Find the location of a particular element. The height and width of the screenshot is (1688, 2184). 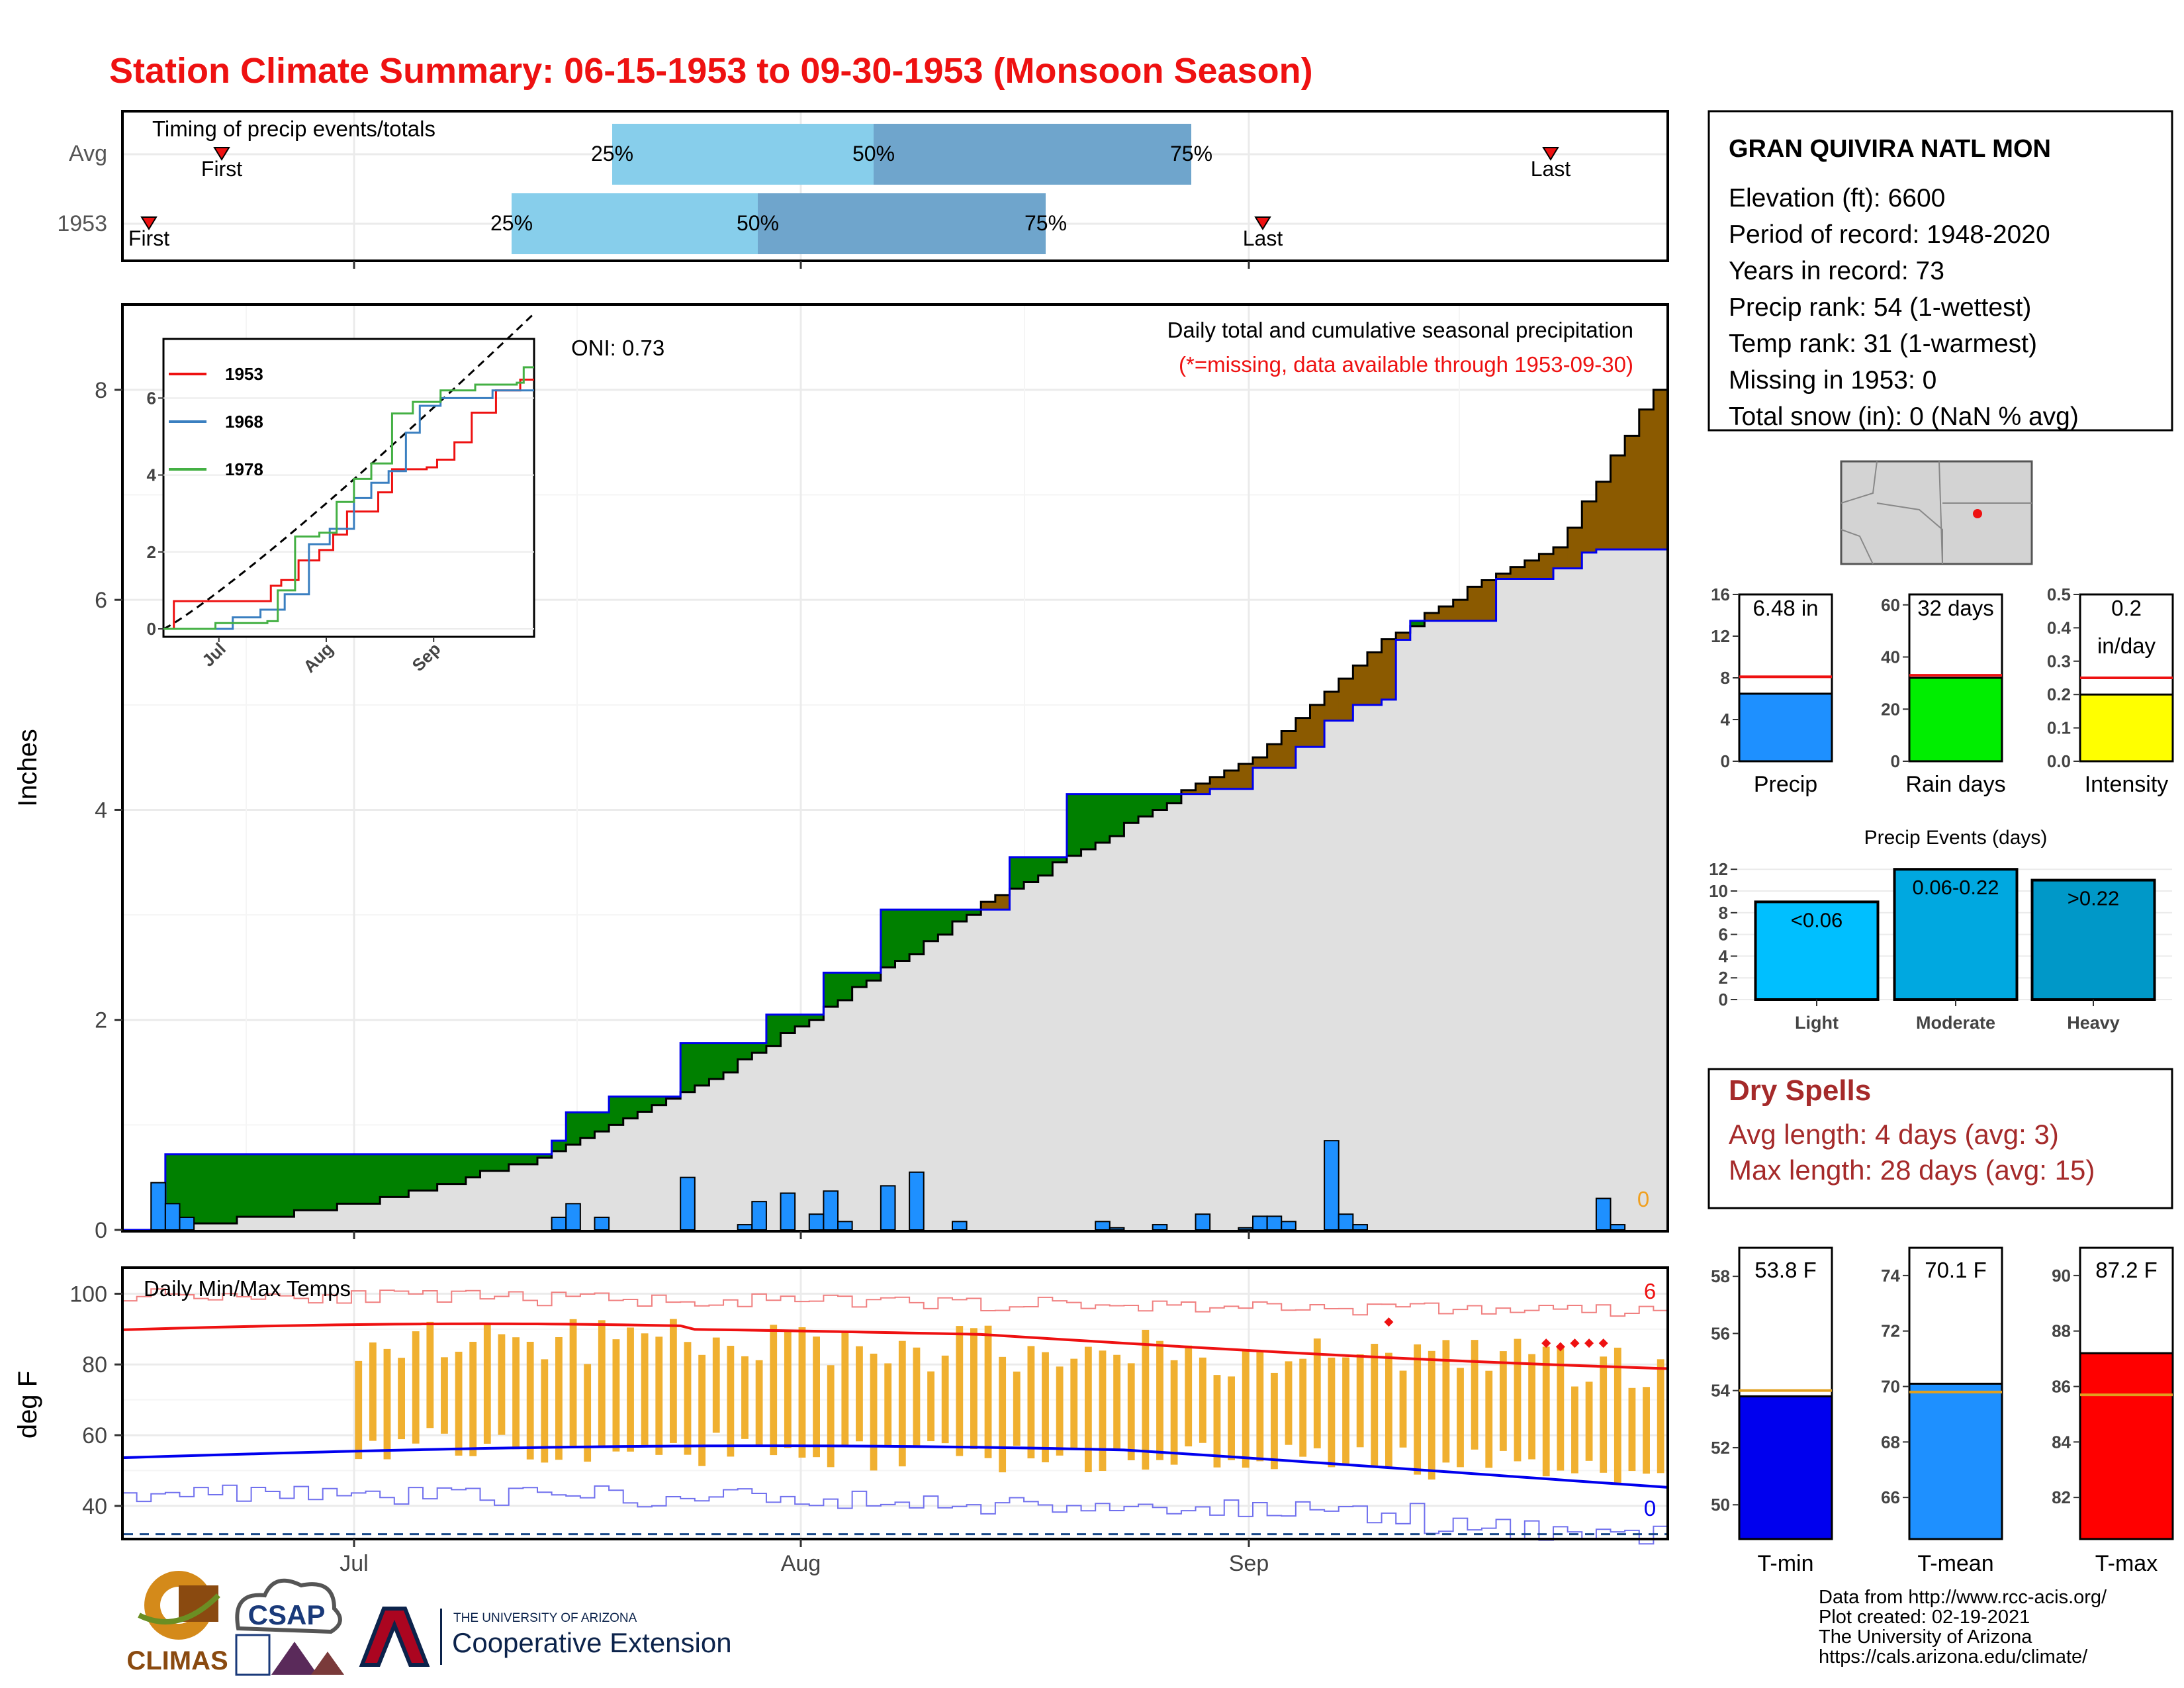

temp-bar-label: 87.2 F is located at coordinates (2126, 1270).